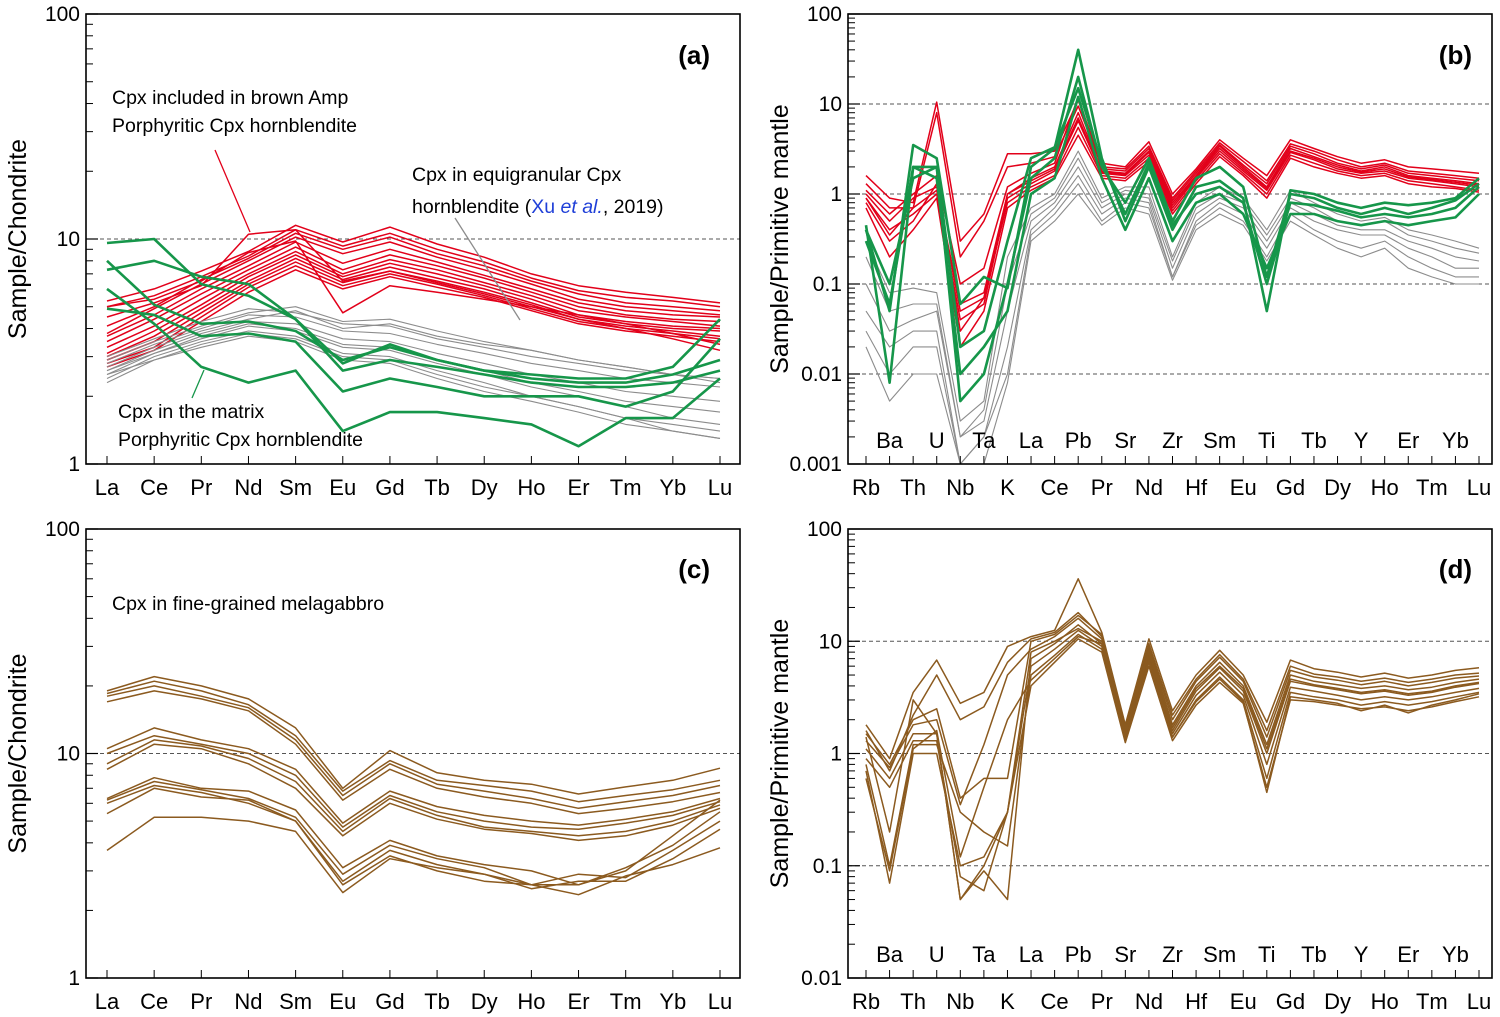  I want to click on x-tick-label-inner: Ba, so click(890, 954).